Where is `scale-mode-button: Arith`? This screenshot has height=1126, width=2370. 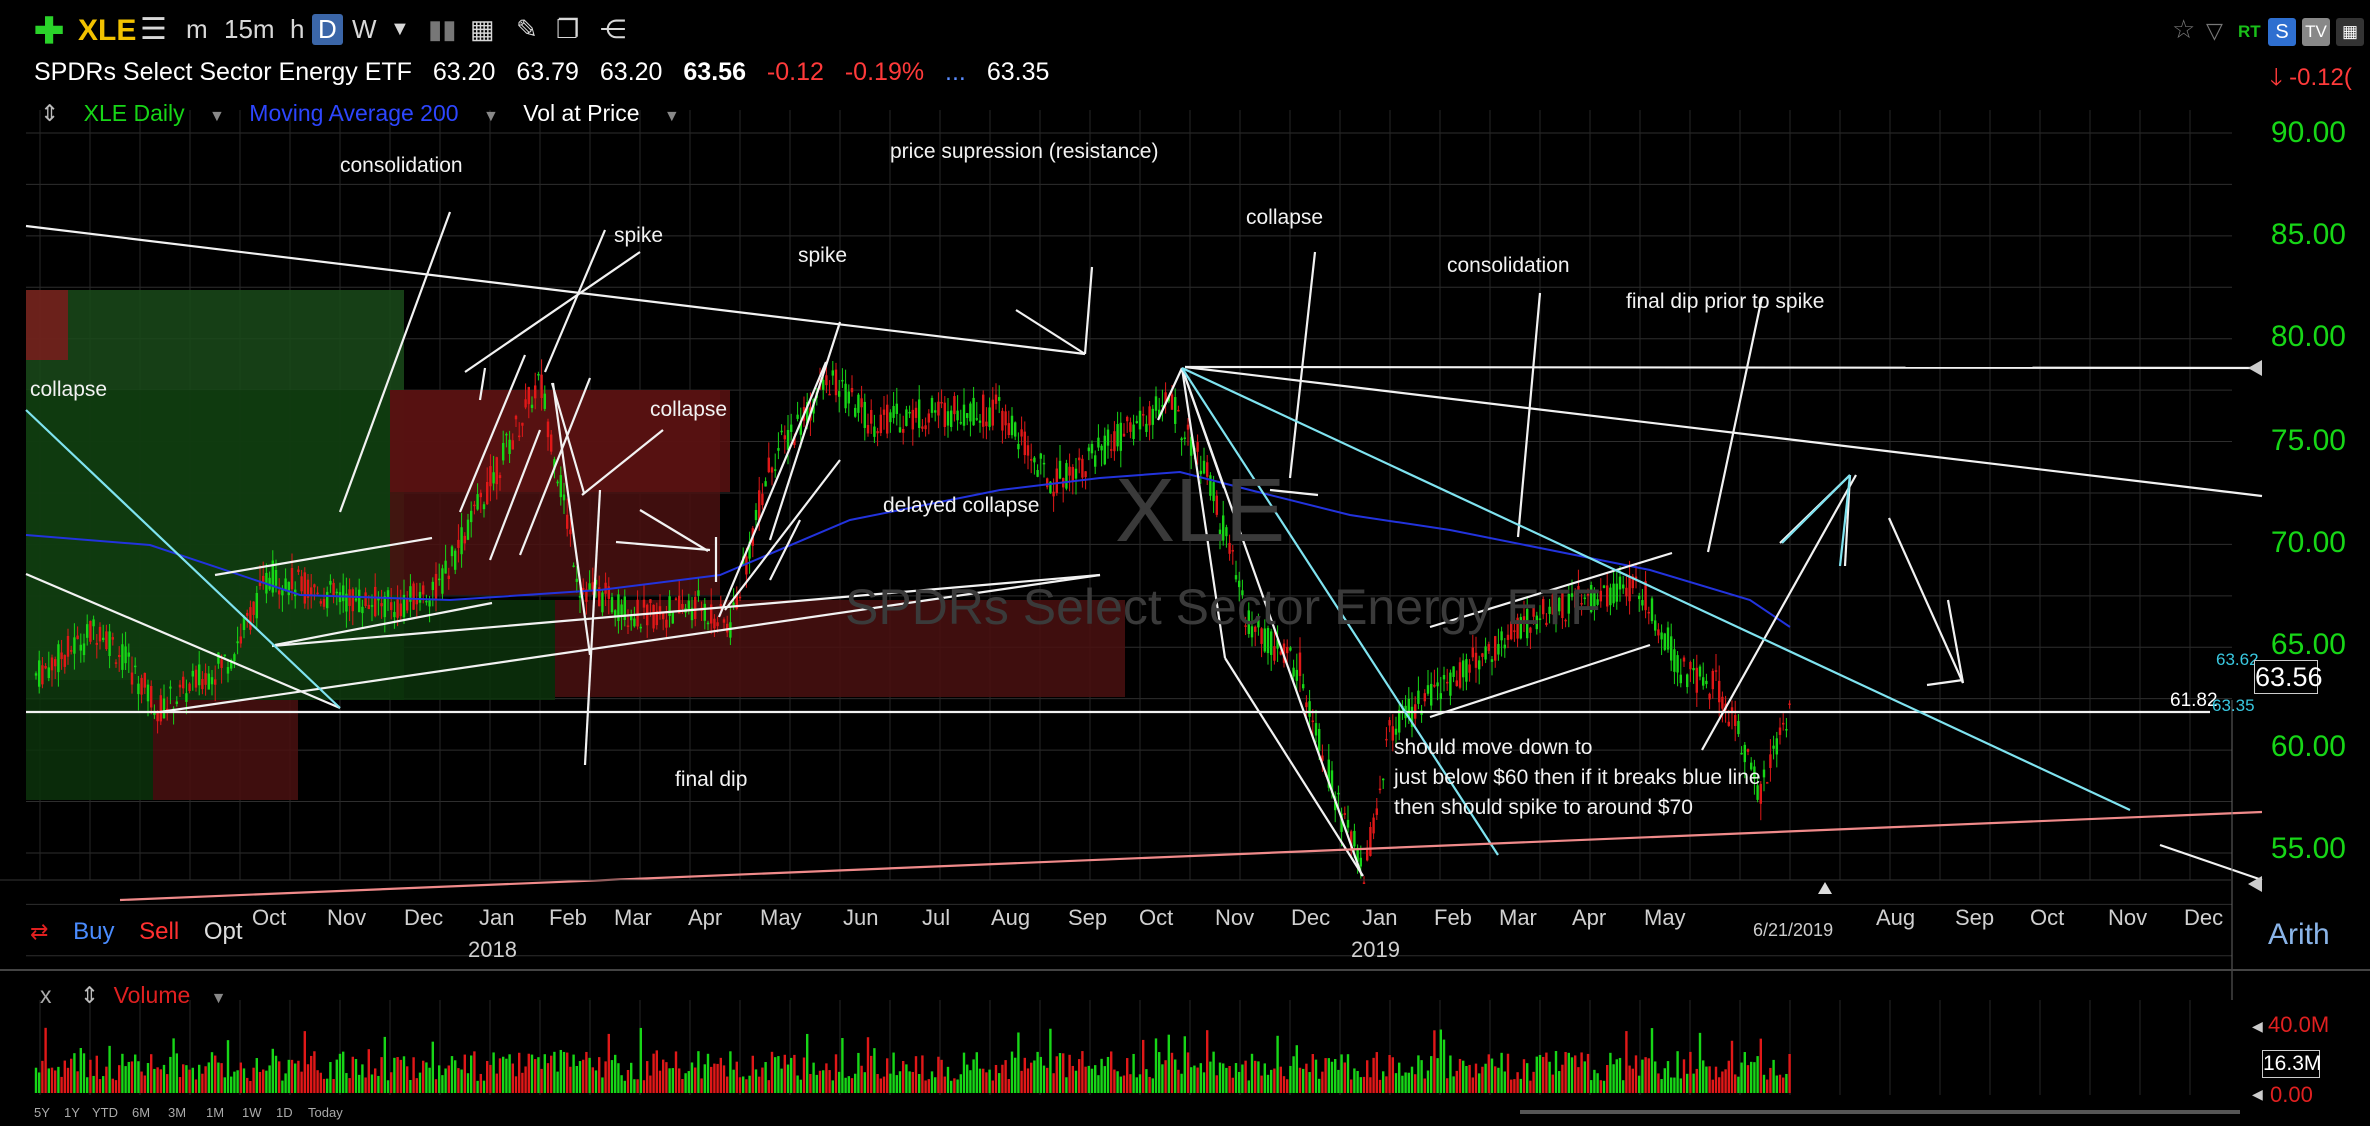 scale-mode-button: Arith is located at coordinates (2299, 934).